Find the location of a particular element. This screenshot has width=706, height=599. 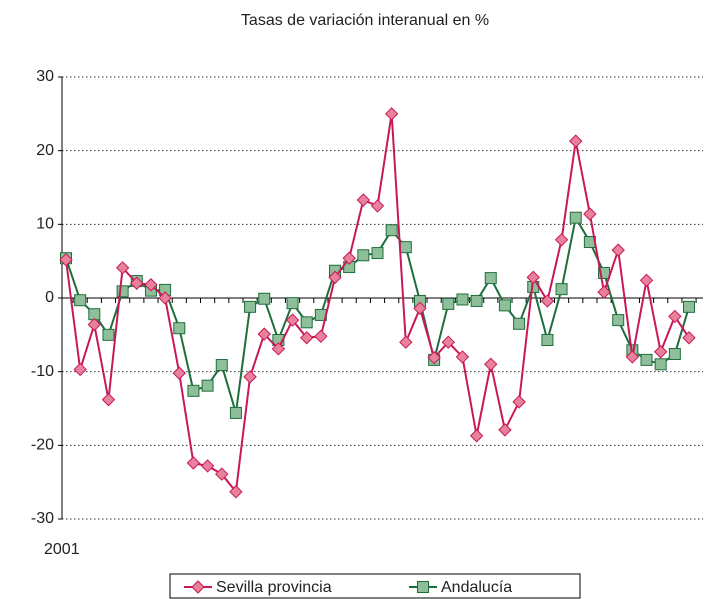

y-tick-label: 0 is located at coordinates (49, 297).